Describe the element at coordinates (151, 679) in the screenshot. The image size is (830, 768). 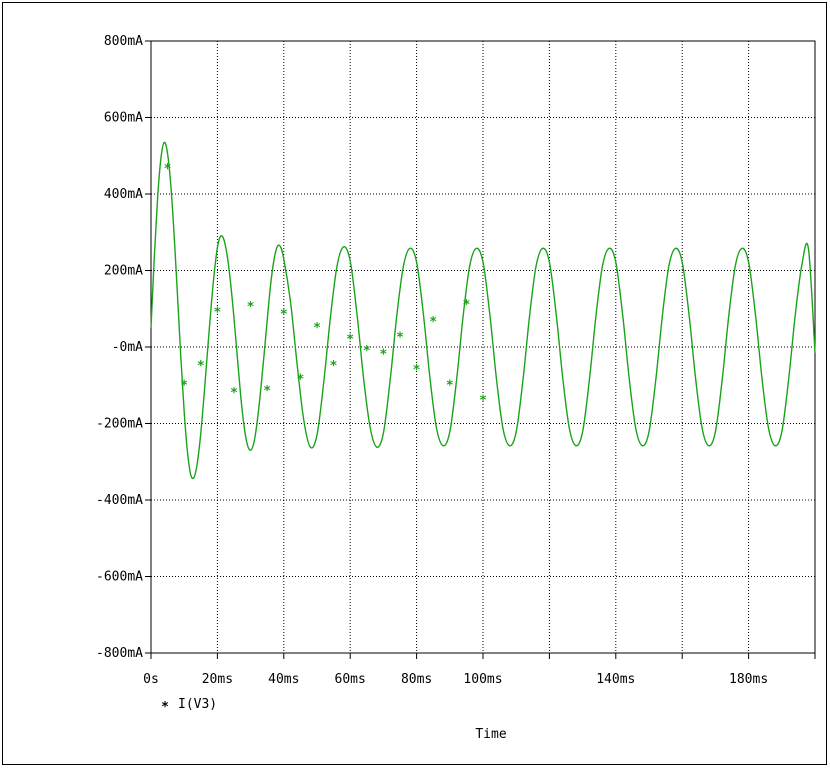
I see `x-tick-label: 0s` at that location.